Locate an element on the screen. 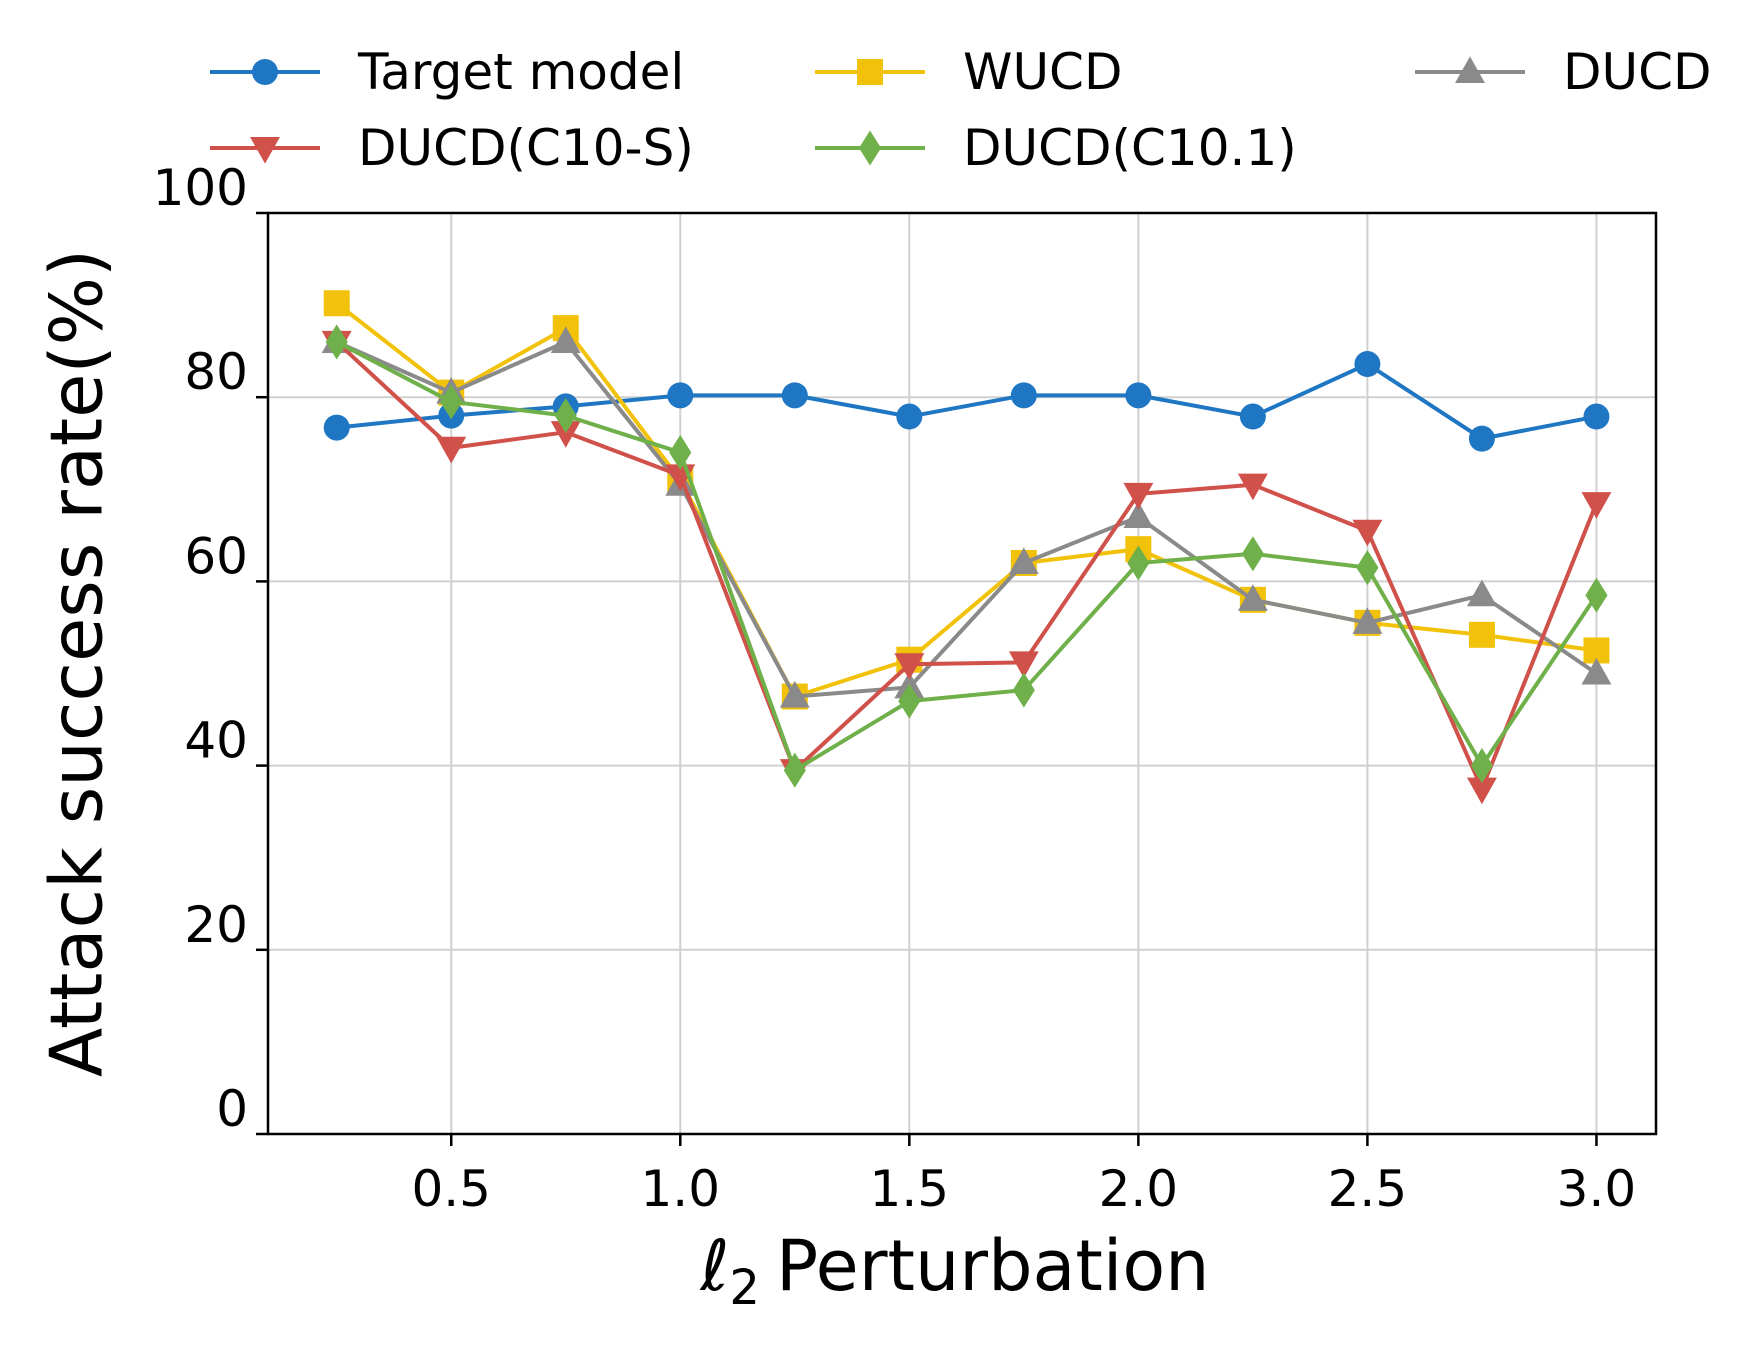 The height and width of the screenshot is (1364, 1748). x-axis-title-text: Perturbation is located at coordinates (993, 1266).